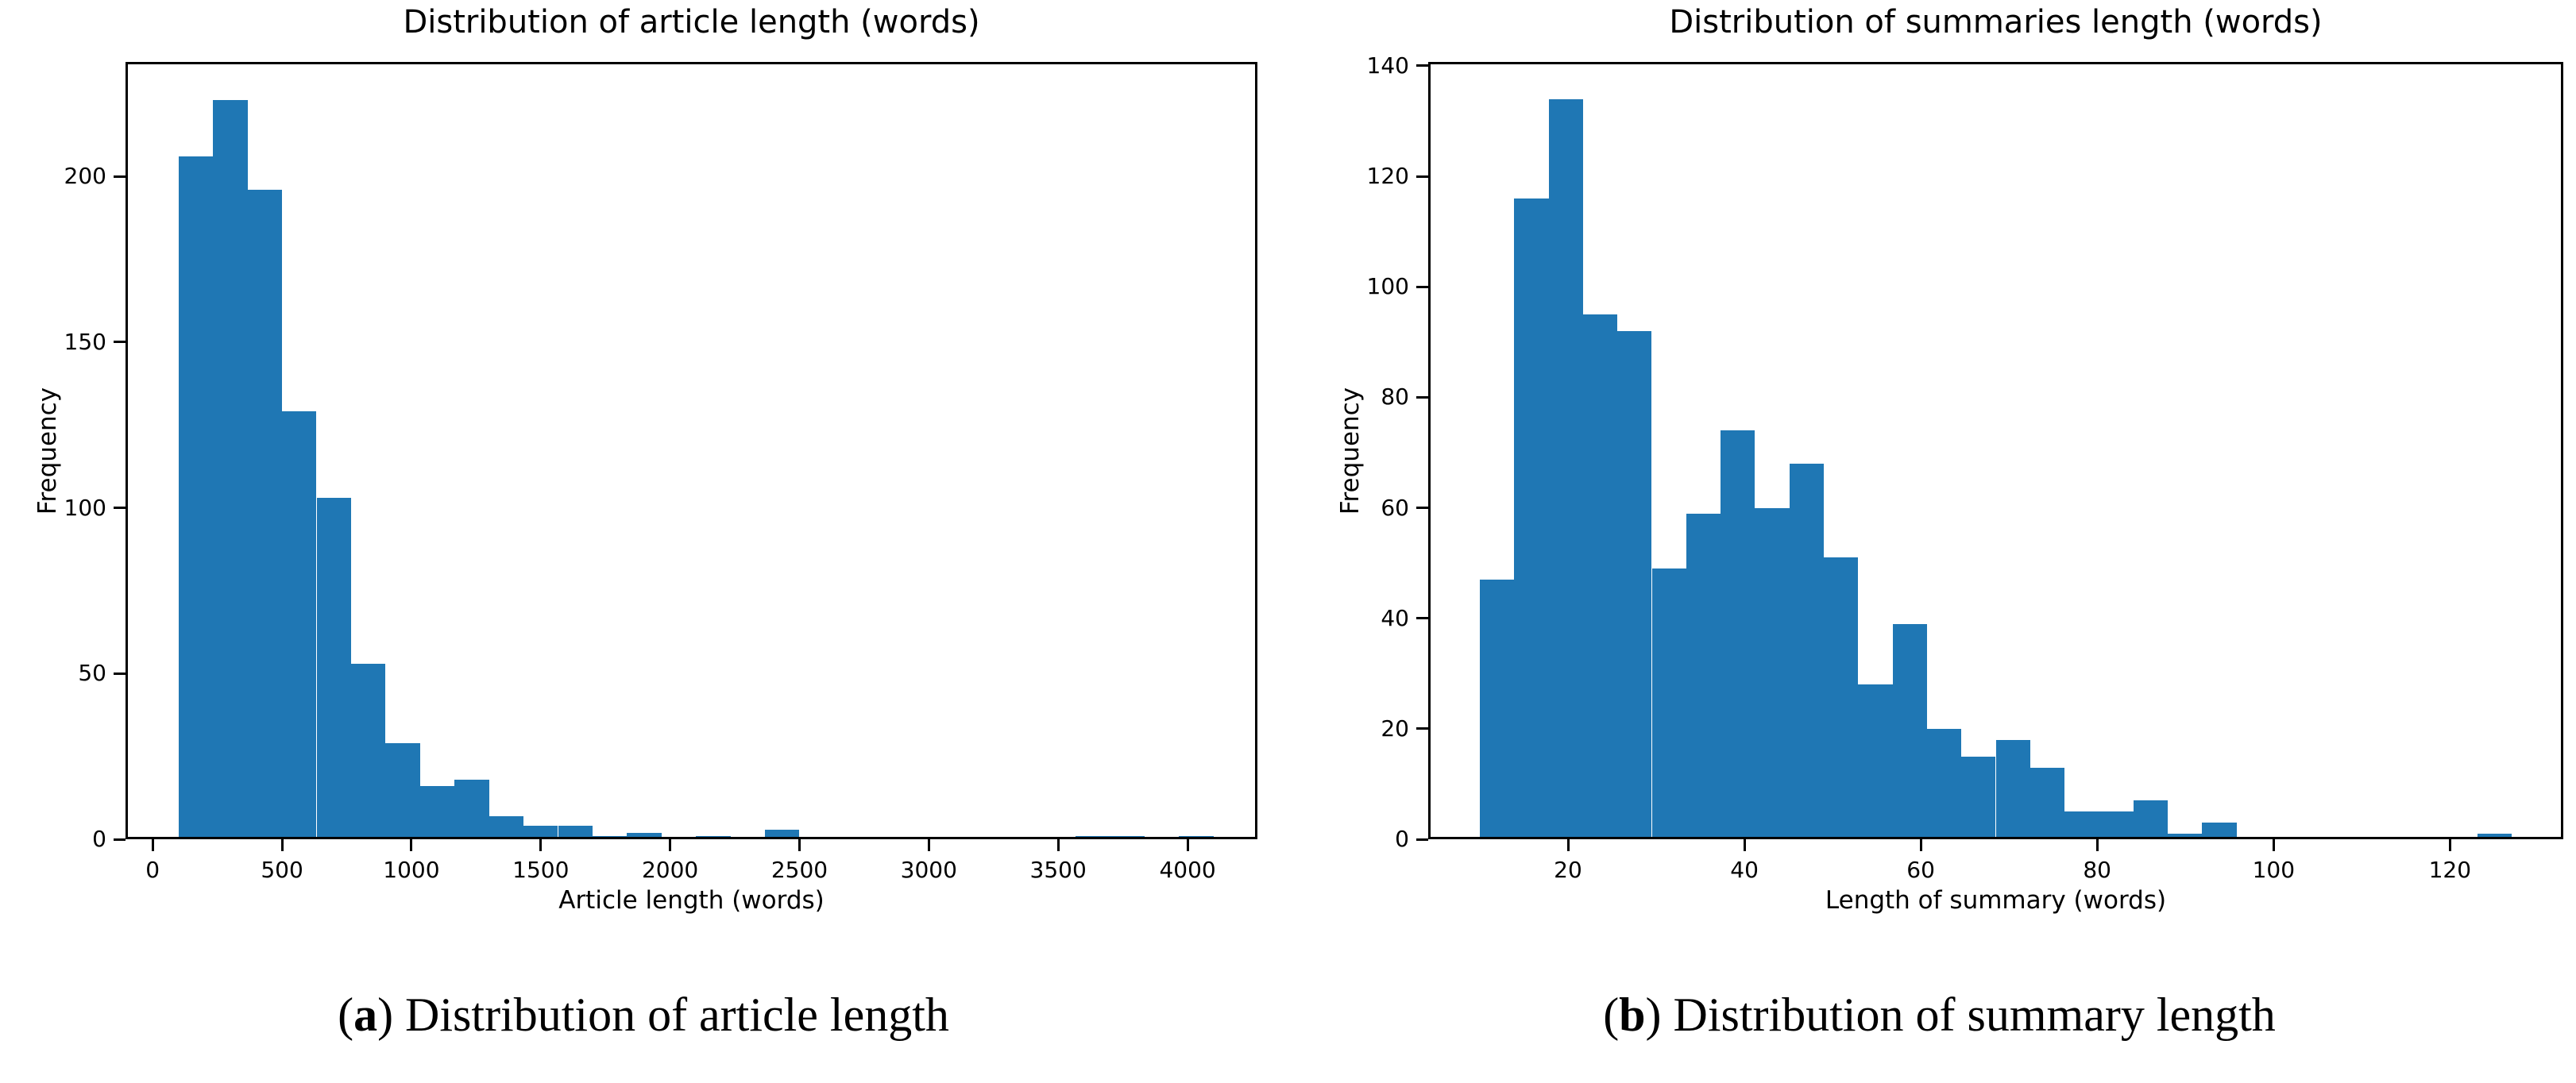 The image size is (2576, 1083). What do you see at coordinates (670, 870) in the screenshot?
I see `x-tick-label: 2000` at bounding box center [670, 870].